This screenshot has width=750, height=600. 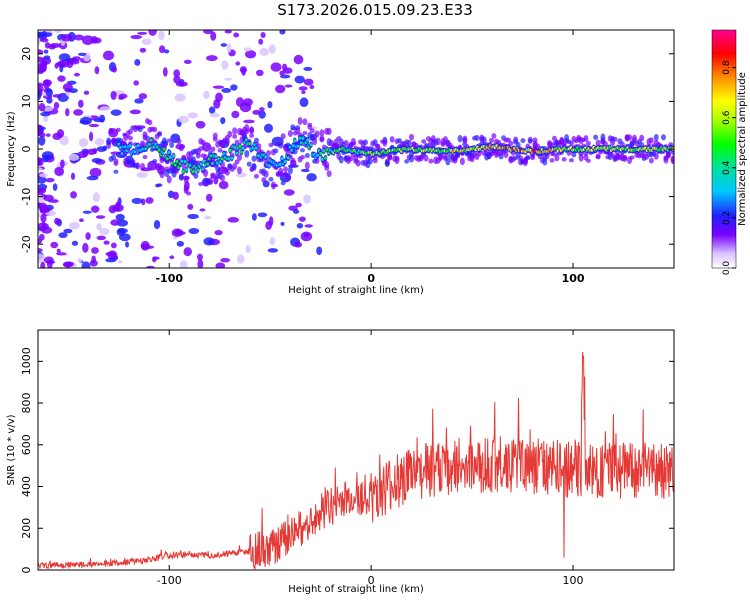 I want to click on colorbar-tick-label: 0.4, so click(x=727, y=167).